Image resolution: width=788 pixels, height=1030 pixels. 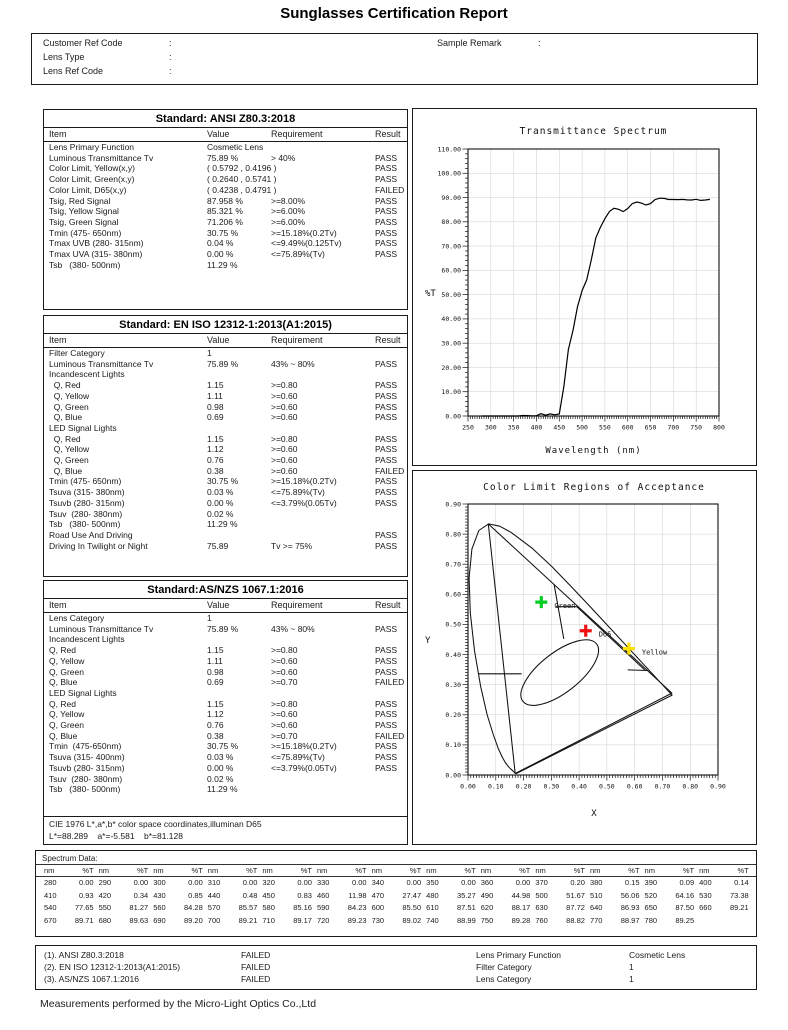 What do you see at coordinates (86, 778) in the screenshot?
I see `item-cell: Tsuv (280- 380nm)` at bounding box center [86, 778].